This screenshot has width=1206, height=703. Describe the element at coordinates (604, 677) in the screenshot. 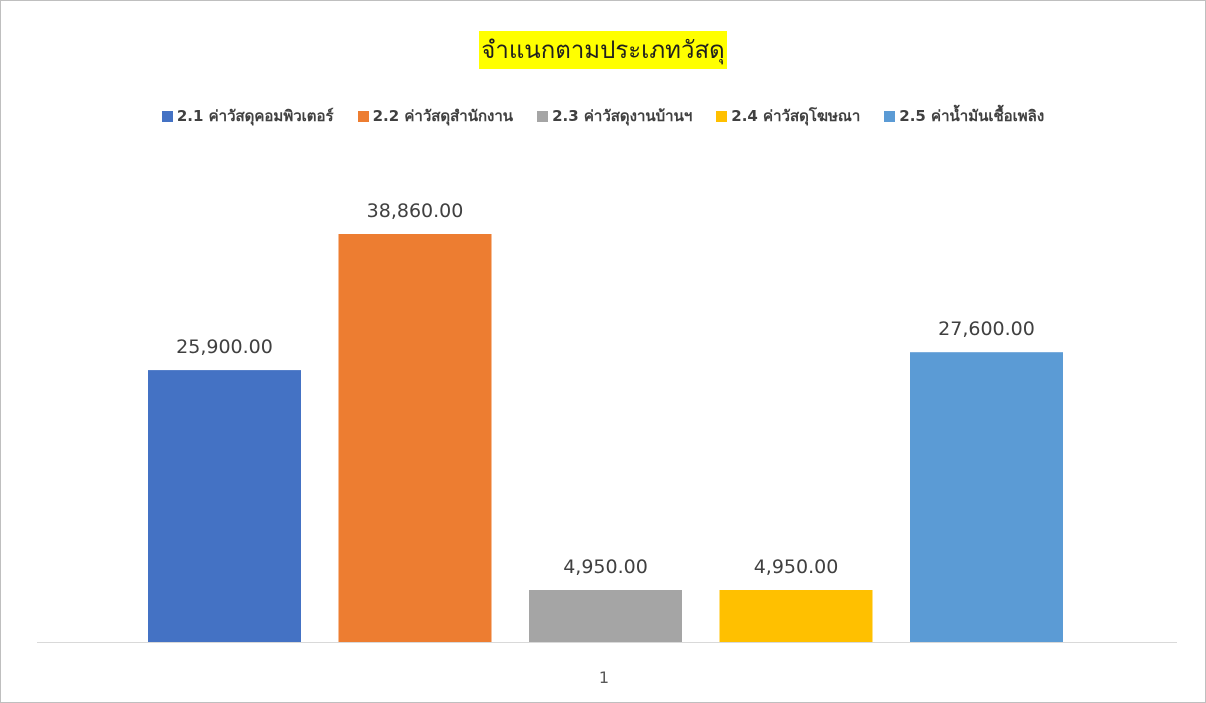

I see `x-tick-label-1: 1` at that location.